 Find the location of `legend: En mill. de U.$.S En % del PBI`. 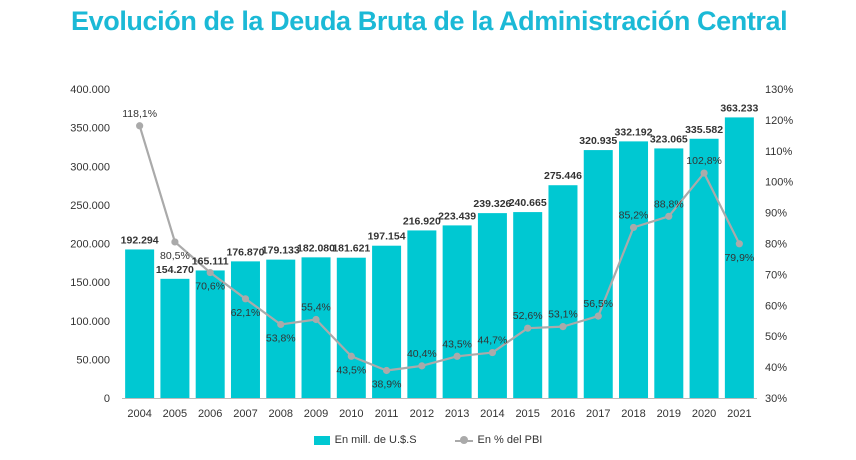

legend: En mill. de U.$.S En % del PBI is located at coordinates (428, 440).